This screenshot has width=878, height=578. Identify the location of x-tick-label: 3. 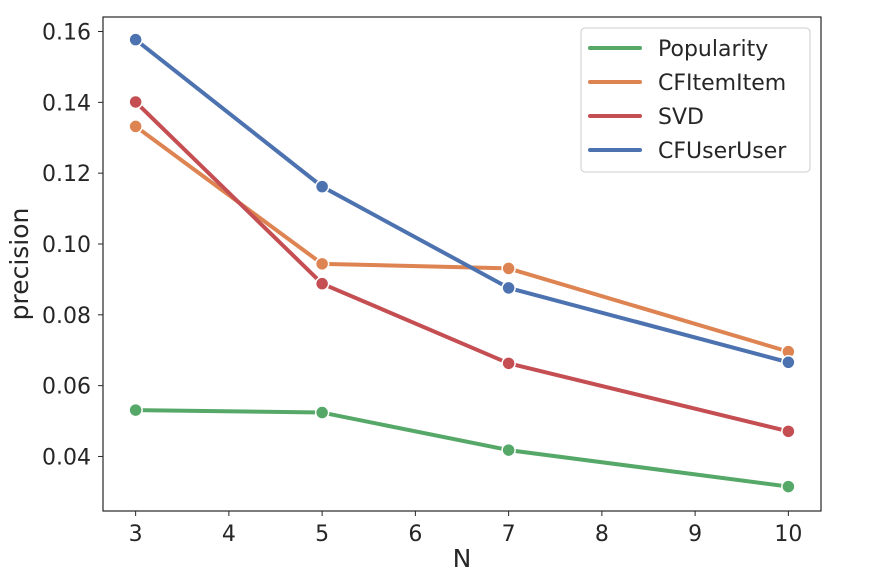
(136, 534).